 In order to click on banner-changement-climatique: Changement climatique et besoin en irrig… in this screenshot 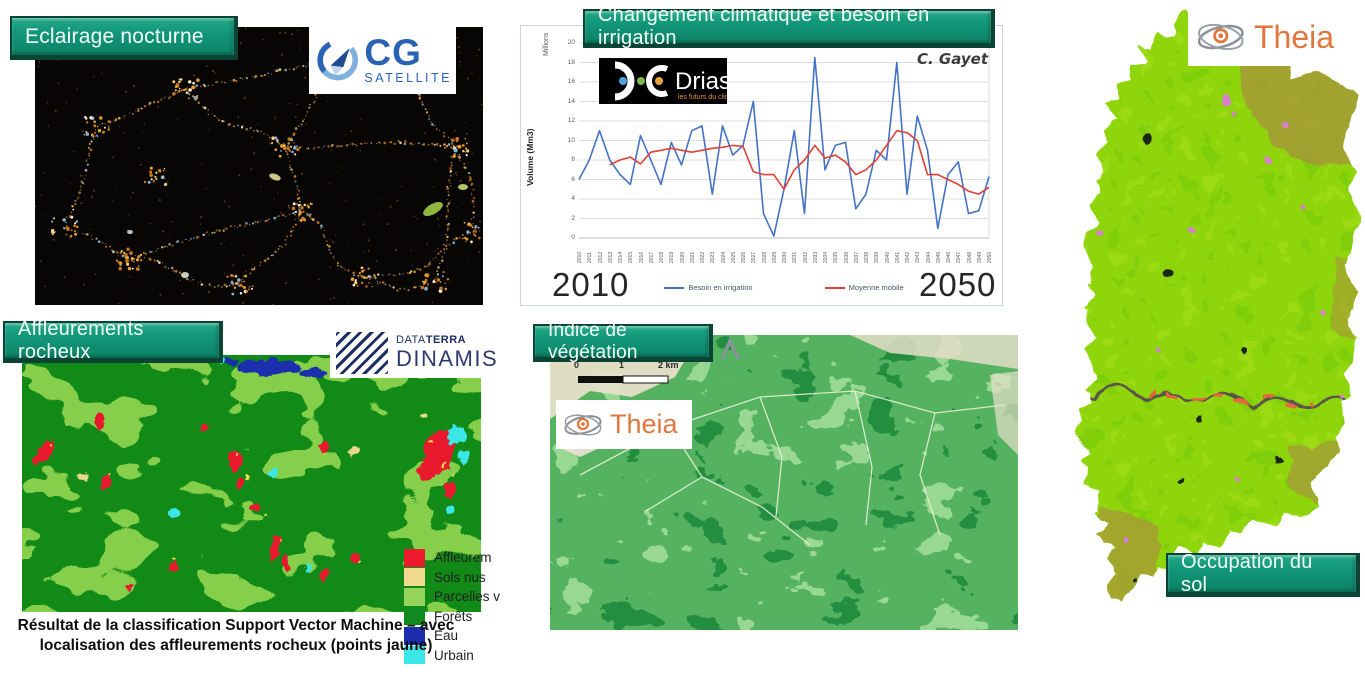, I will do `click(789, 26)`.